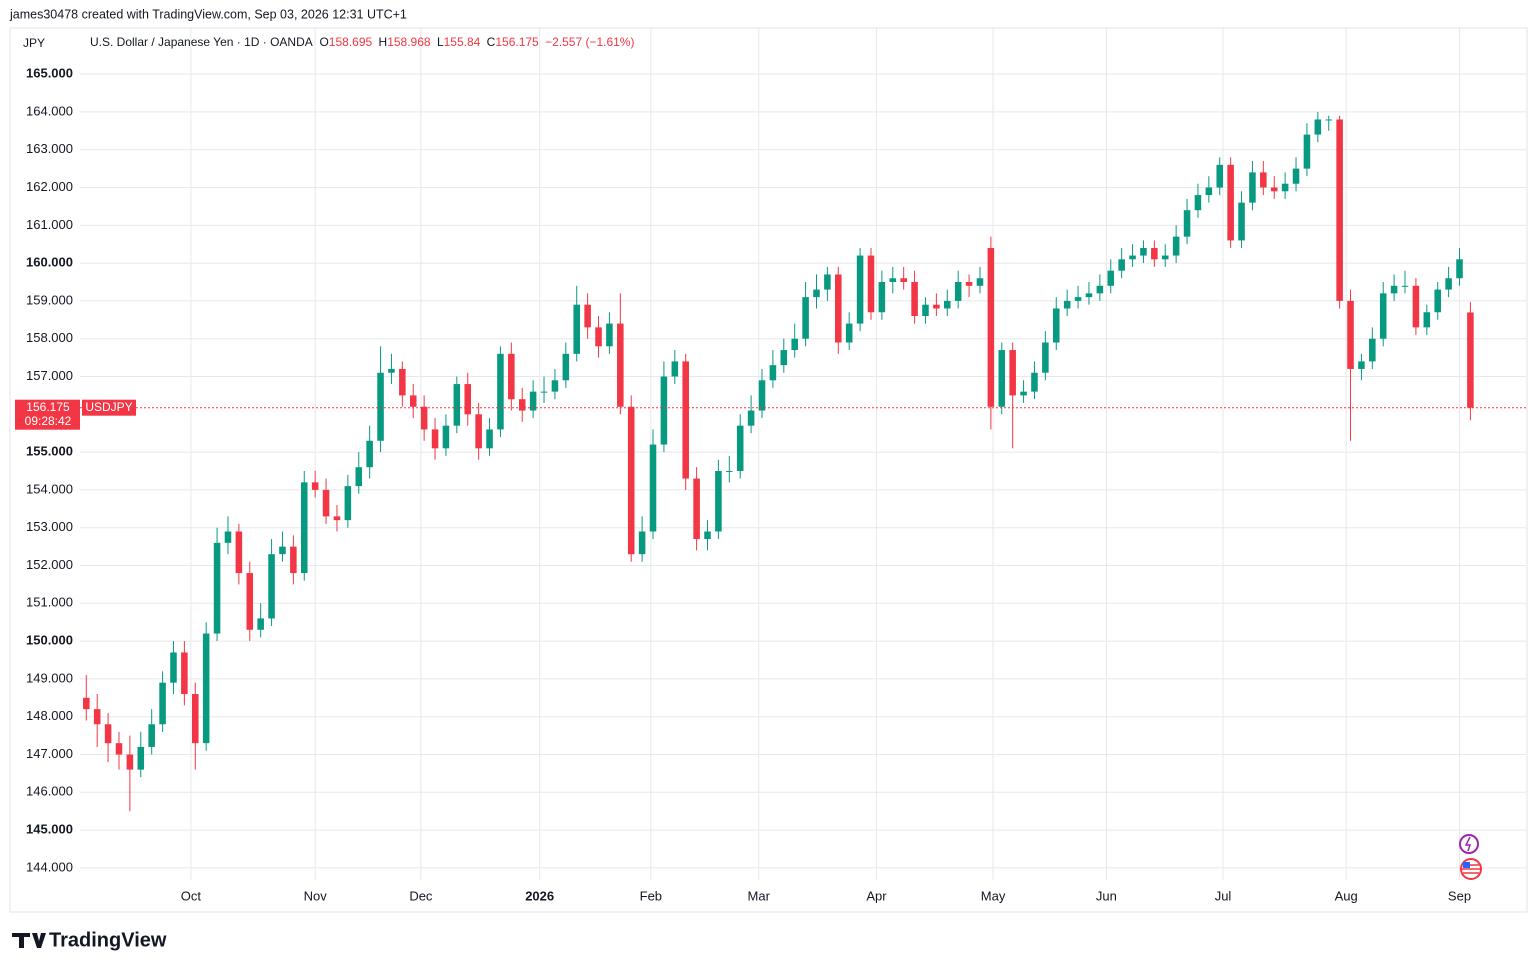 This screenshot has width=1536, height=970. What do you see at coordinates (49, 299) in the screenshot?
I see `y-tick-label: 159.000` at bounding box center [49, 299].